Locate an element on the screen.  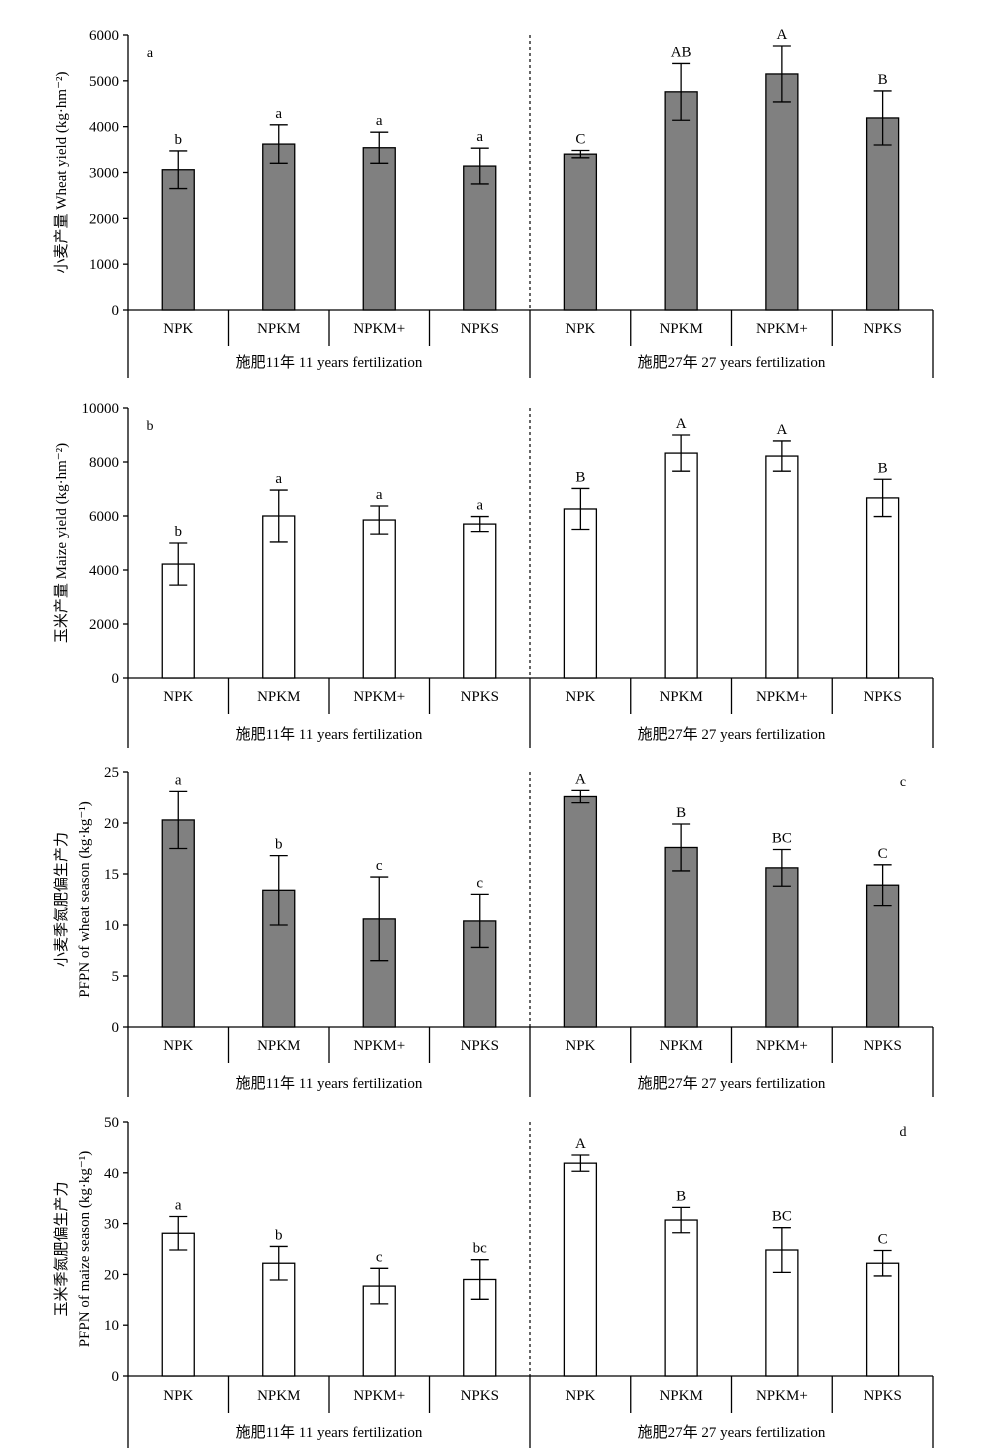
significance-letter: A is located at coordinates (781, 430).